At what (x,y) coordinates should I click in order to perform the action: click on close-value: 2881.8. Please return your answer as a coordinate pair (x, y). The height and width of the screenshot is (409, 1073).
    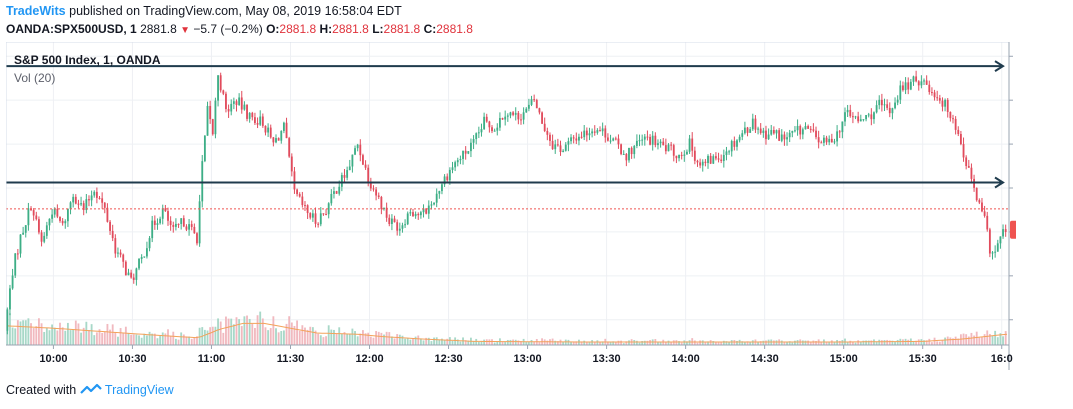
    Looking at the image, I should click on (454, 29).